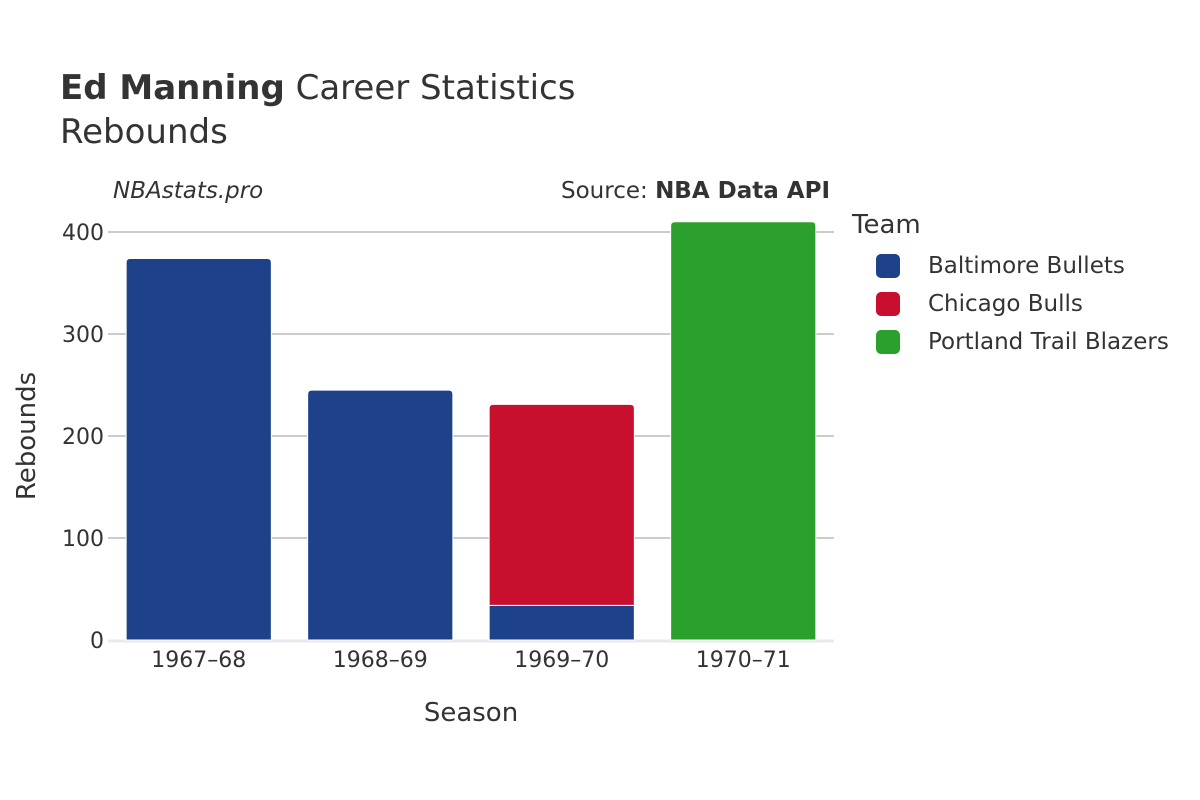 This screenshot has width=1200, height=800. Describe the element at coordinates (743, 431) in the screenshot. I see `bar-1970-71-portland-trail-blazers` at that location.